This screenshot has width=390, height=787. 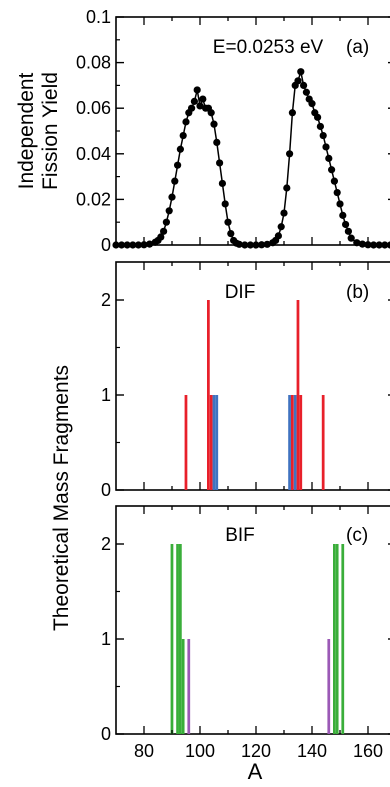 What do you see at coordinates (357, 535) in the screenshot?
I see `panel-c-label: (c)` at bounding box center [357, 535].